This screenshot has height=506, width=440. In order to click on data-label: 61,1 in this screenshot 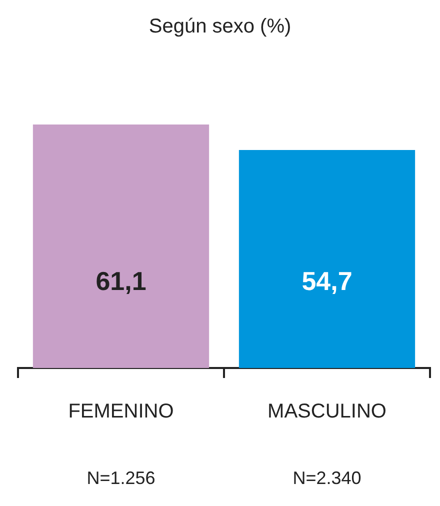, I will do `click(121, 281)`.